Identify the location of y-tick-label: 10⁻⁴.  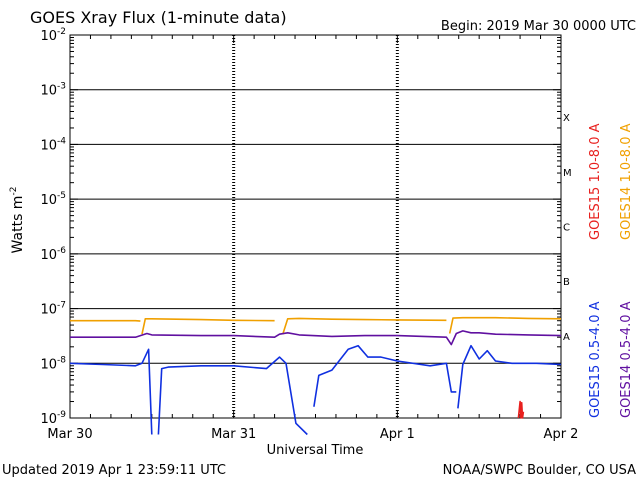
(53, 144).